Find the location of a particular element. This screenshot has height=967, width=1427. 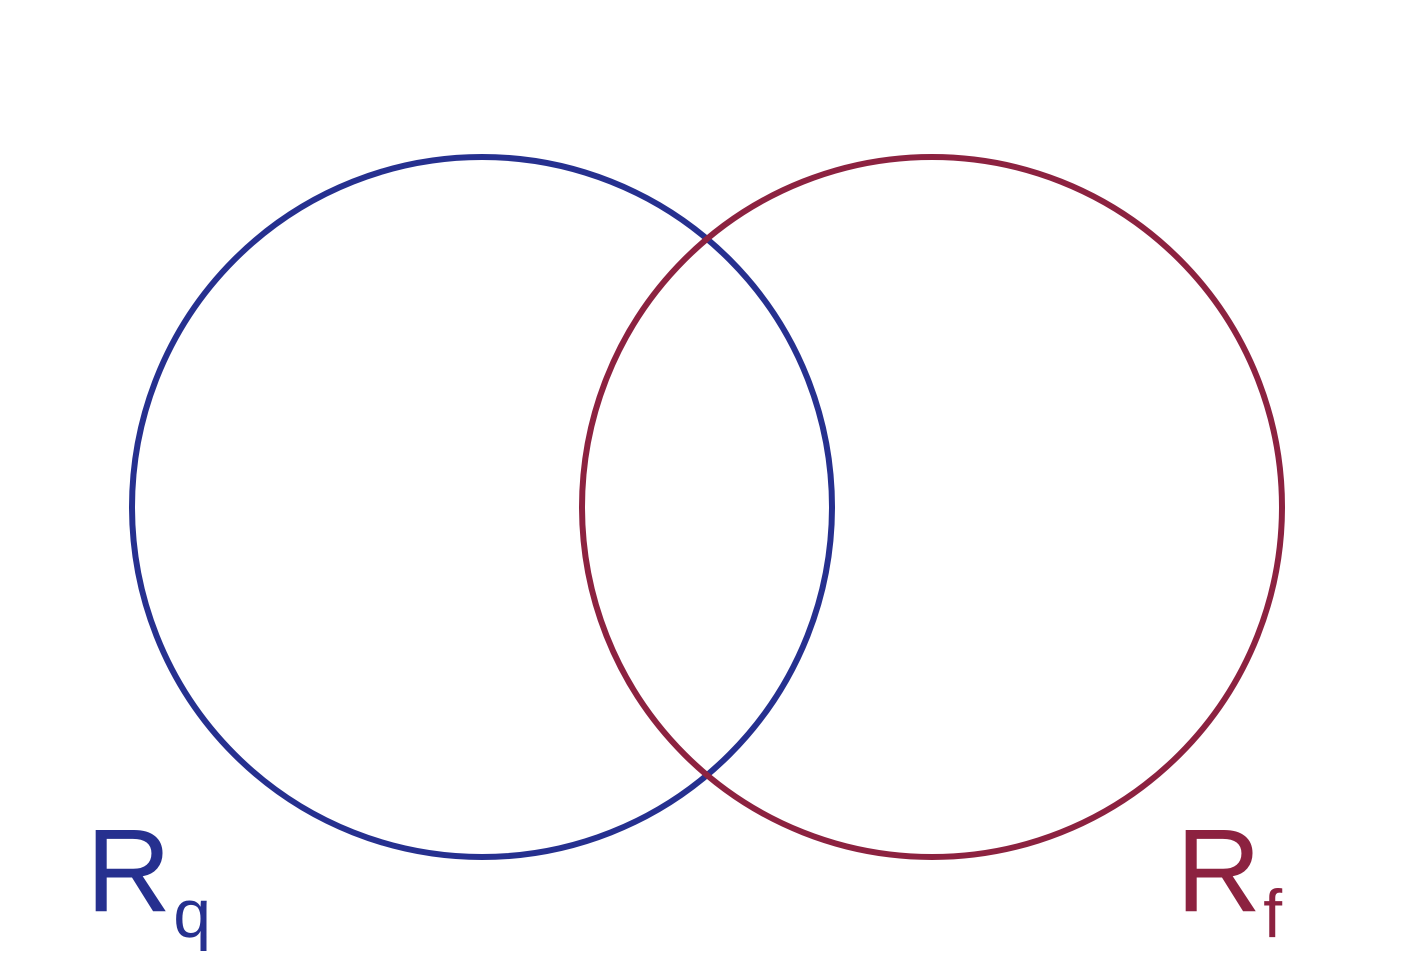

set-f-label: Rf is located at coordinates (1229, 880).